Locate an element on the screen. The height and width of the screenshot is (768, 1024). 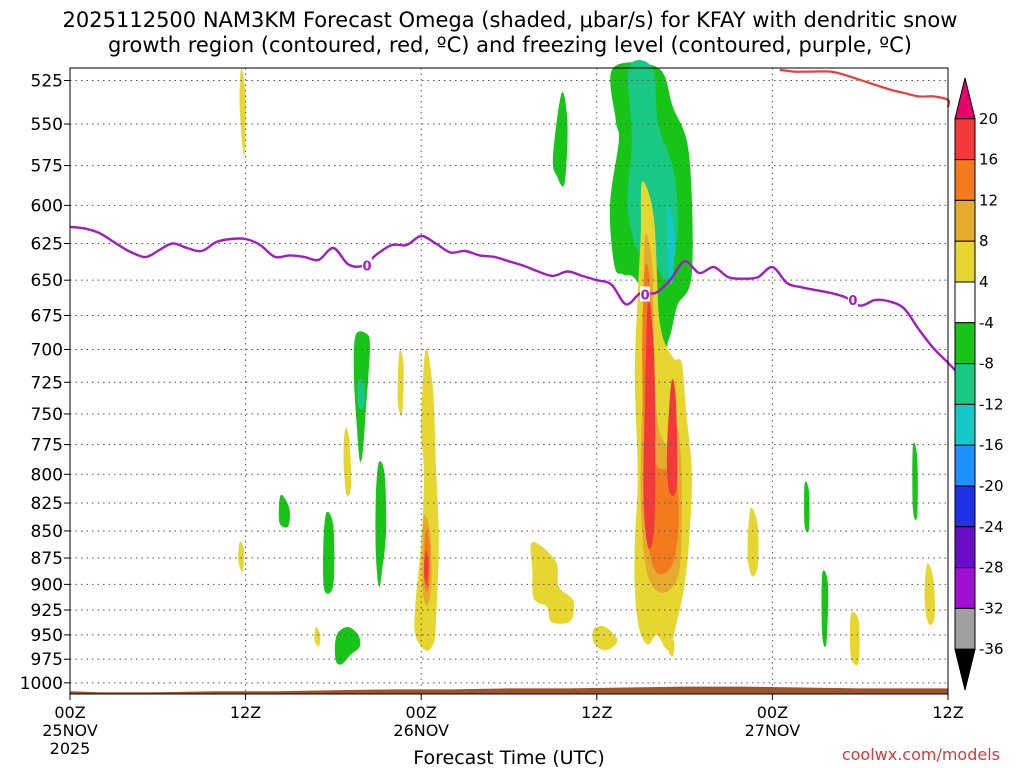
terrain-layer is located at coordinates (509, 690).